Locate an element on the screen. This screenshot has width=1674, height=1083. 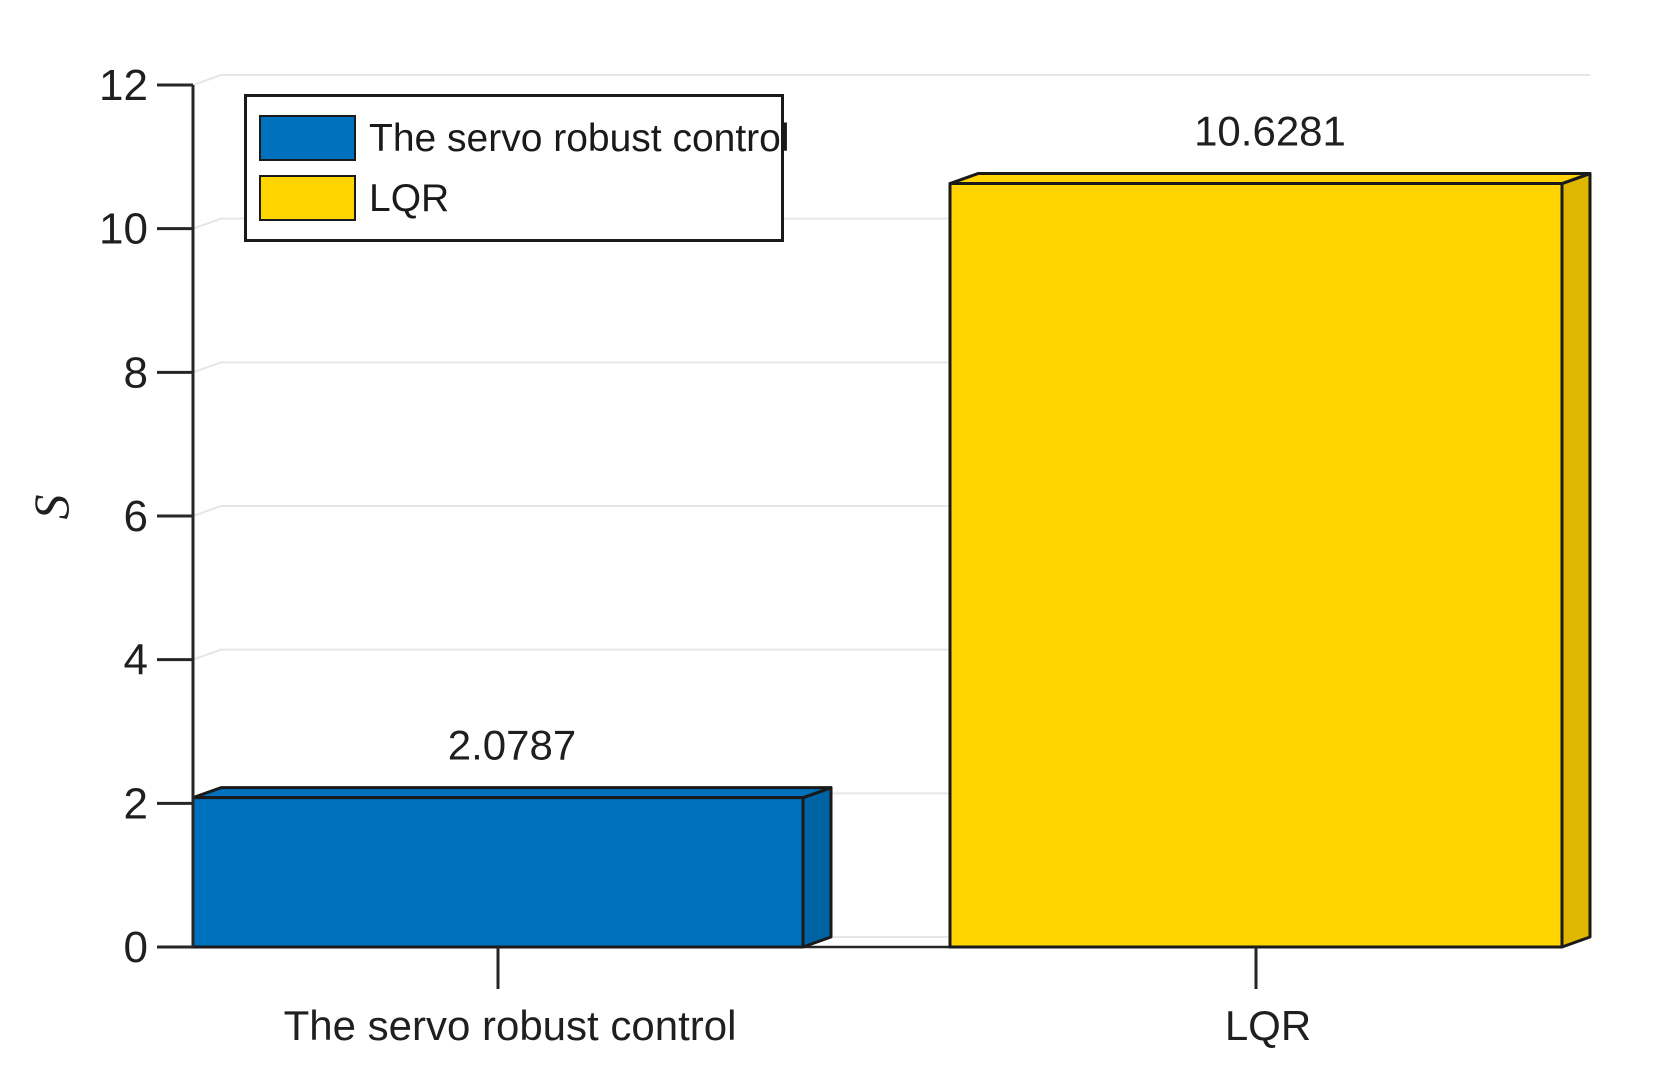
legend-swatch-yellow-icon is located at coordinates (307, 198).